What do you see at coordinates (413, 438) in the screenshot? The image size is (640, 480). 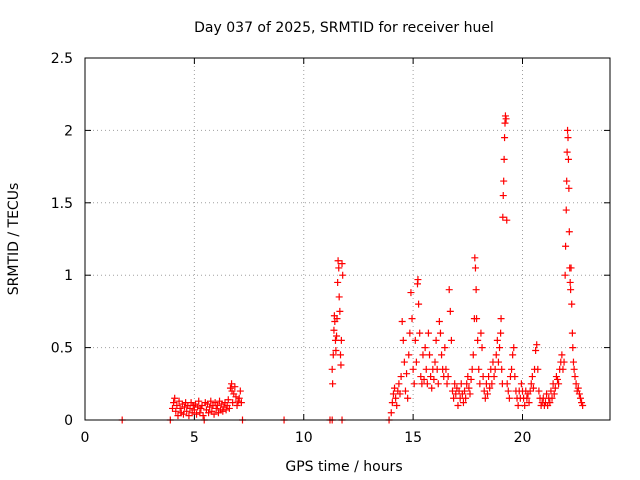 I see `x-tick-label: 15` at bounding box center [413, 438].